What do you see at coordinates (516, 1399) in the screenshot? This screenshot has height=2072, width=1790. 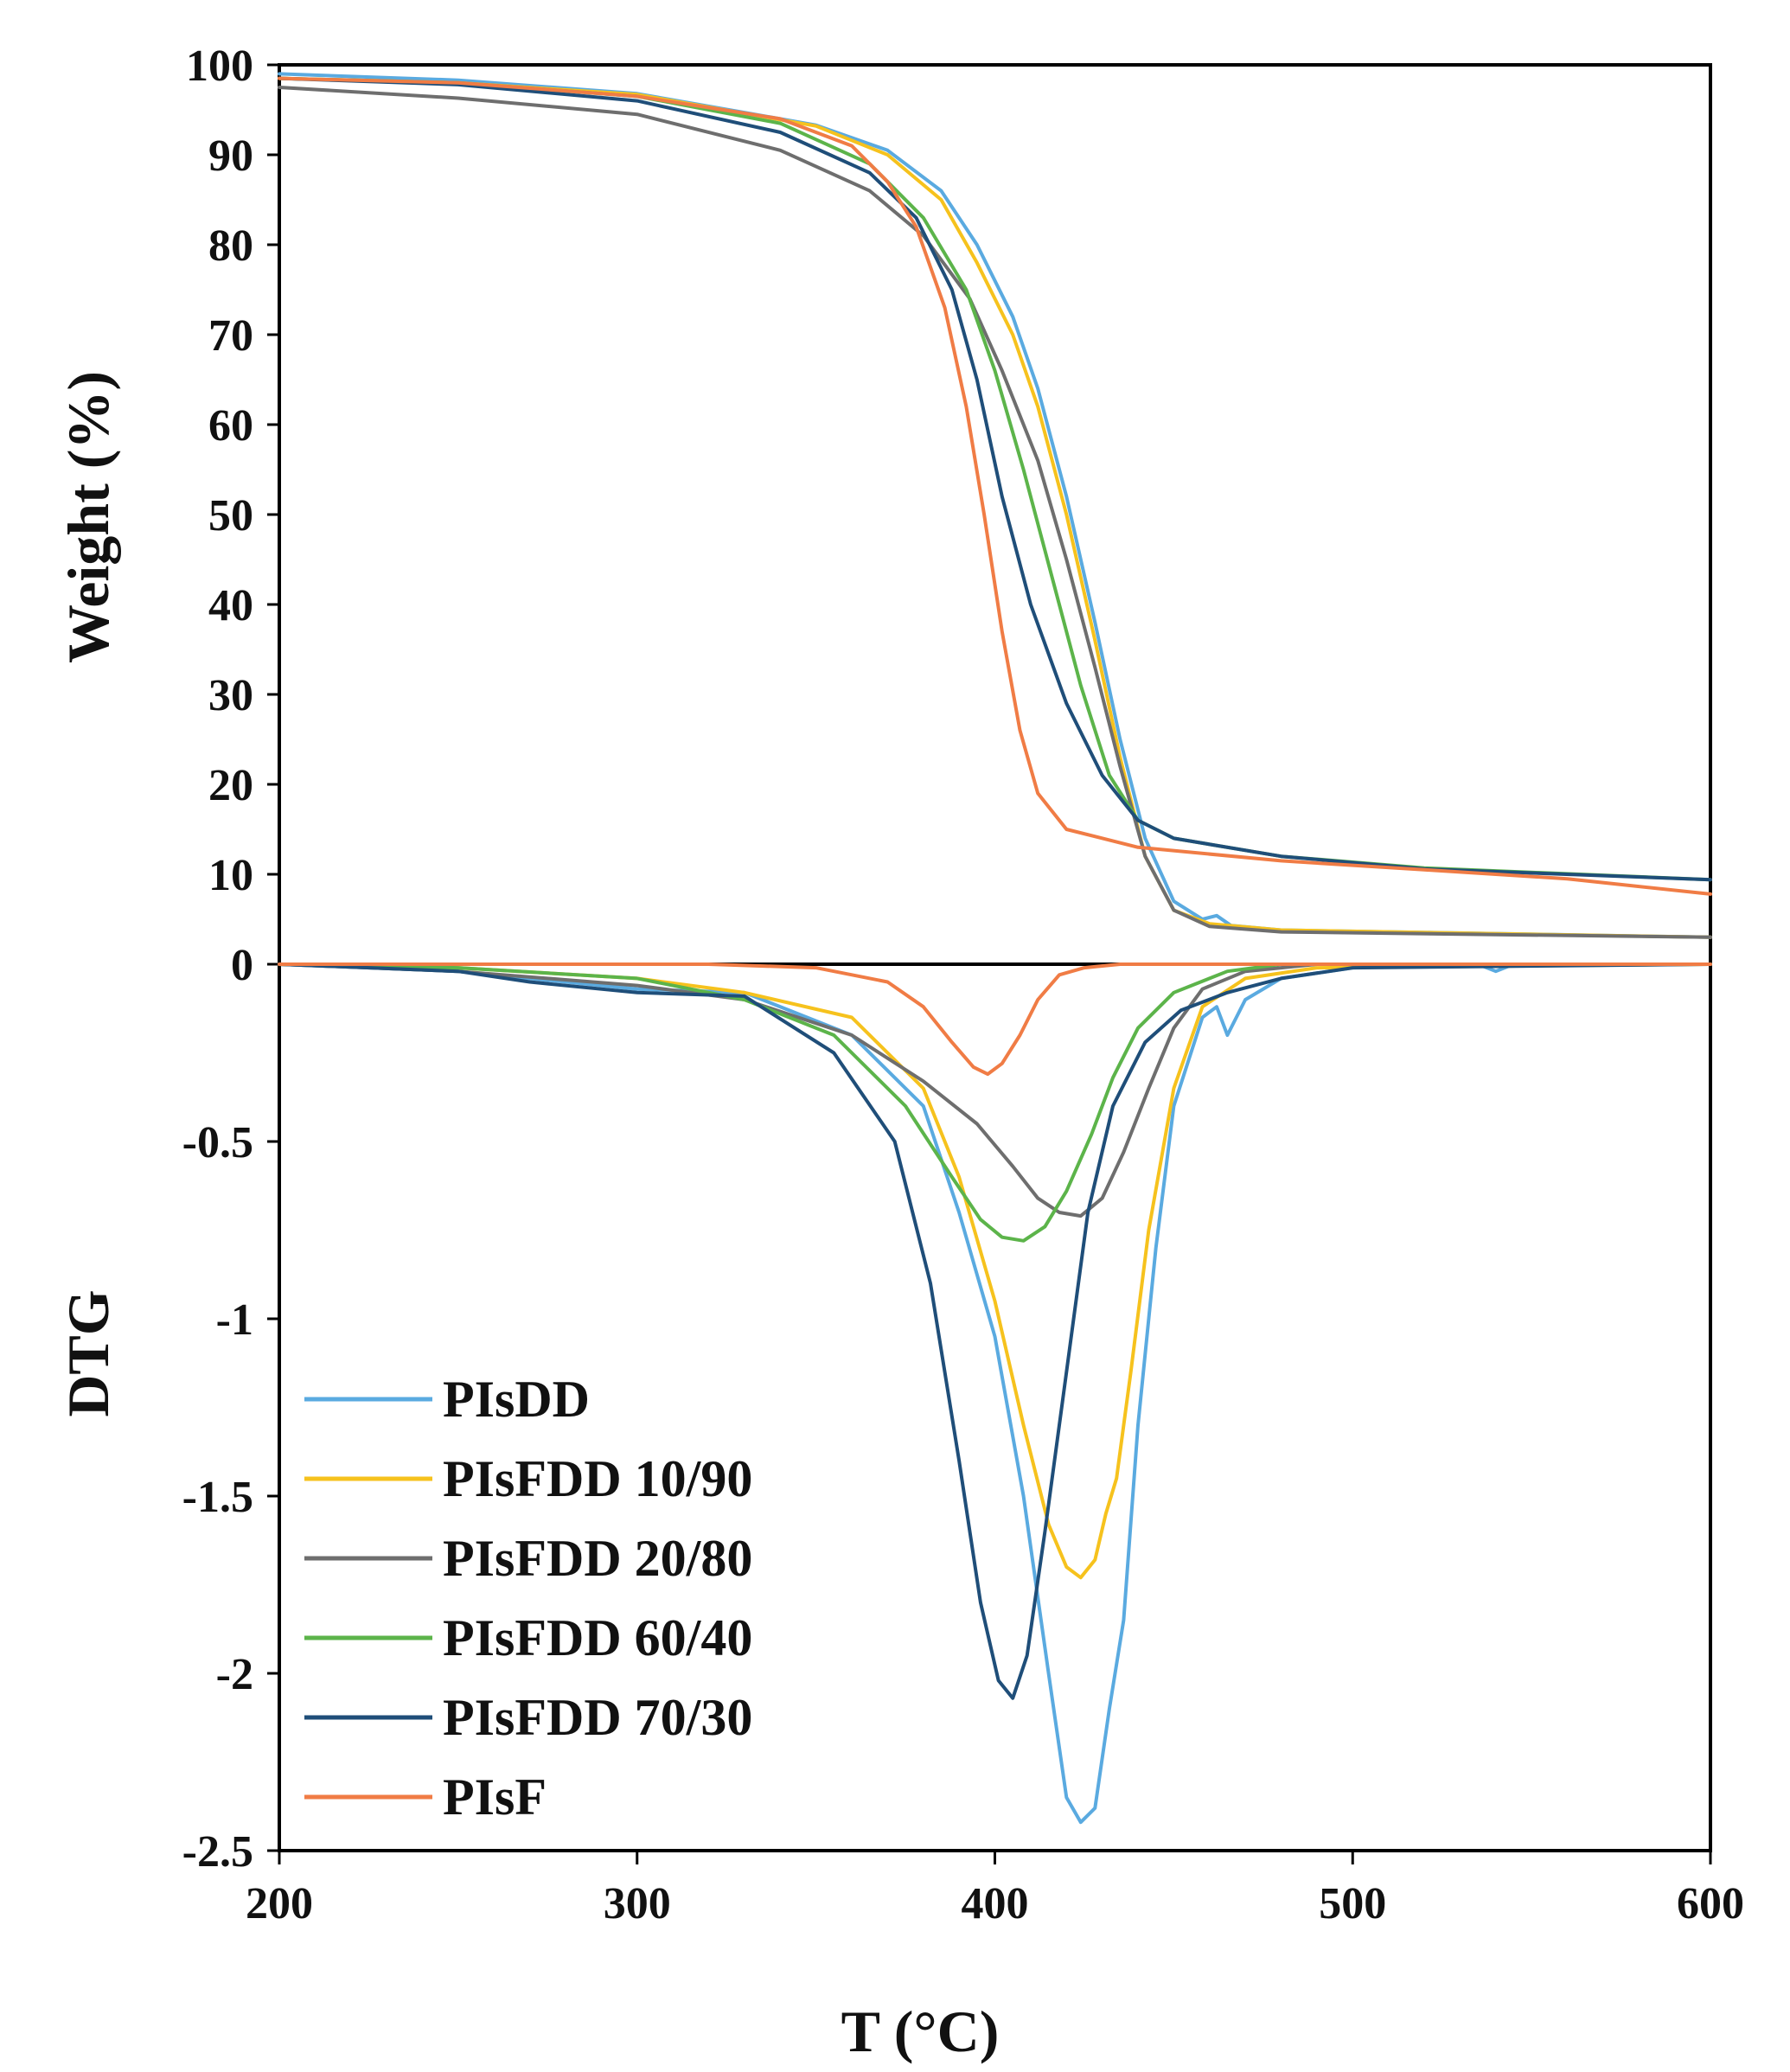 I see `legend-label: PIsDD` at bounding box center [516, 1399].